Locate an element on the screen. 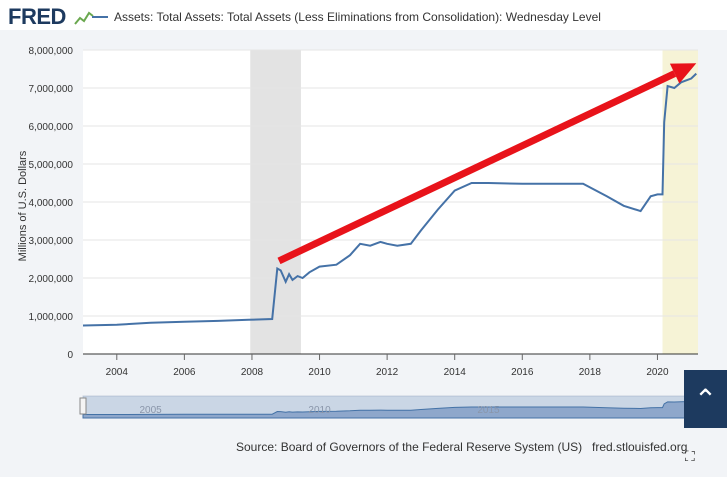 This screenshot has width=727, height=477. logo-text: FRED is located at coordinates (37, 16).